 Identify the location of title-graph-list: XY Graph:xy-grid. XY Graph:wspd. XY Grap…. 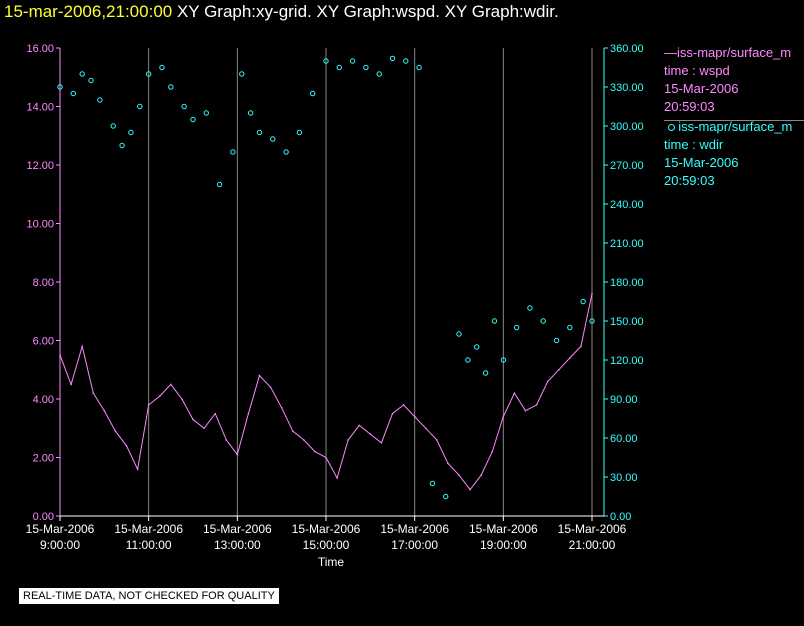
(367, 11).